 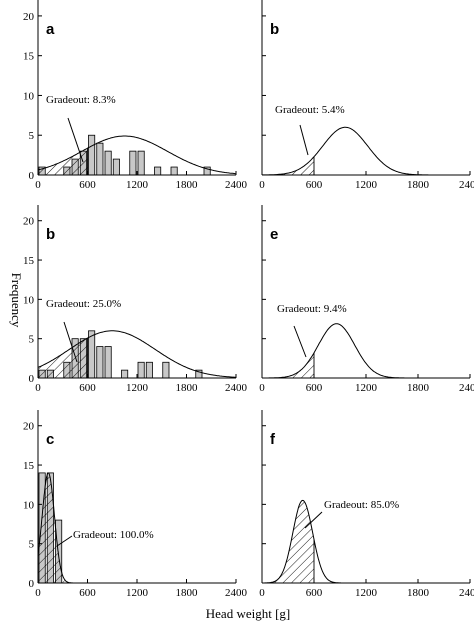 I want to click on panel-f: 0 600 1200 1800 2400 f Gradeout: 85.0%, so click(x=366, y=504).